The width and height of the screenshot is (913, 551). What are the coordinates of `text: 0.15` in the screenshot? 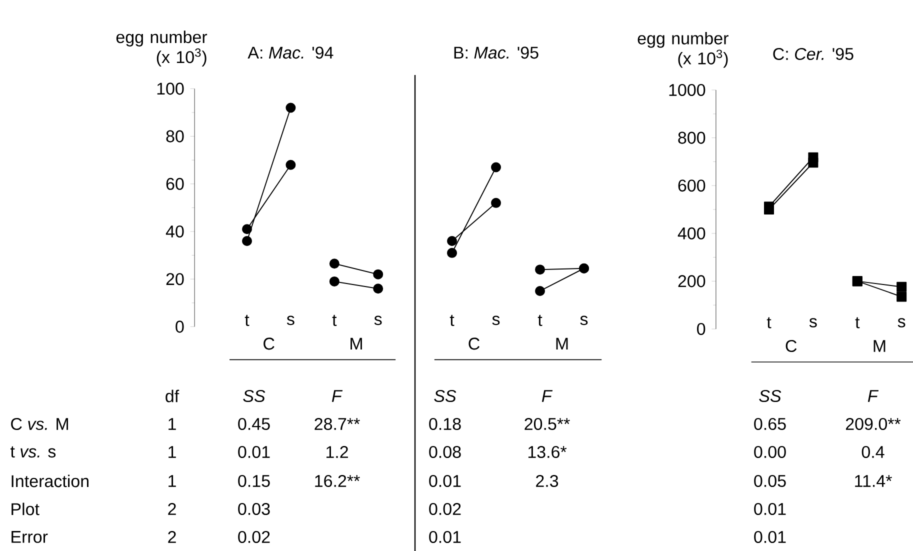 It's located at (254, 481).